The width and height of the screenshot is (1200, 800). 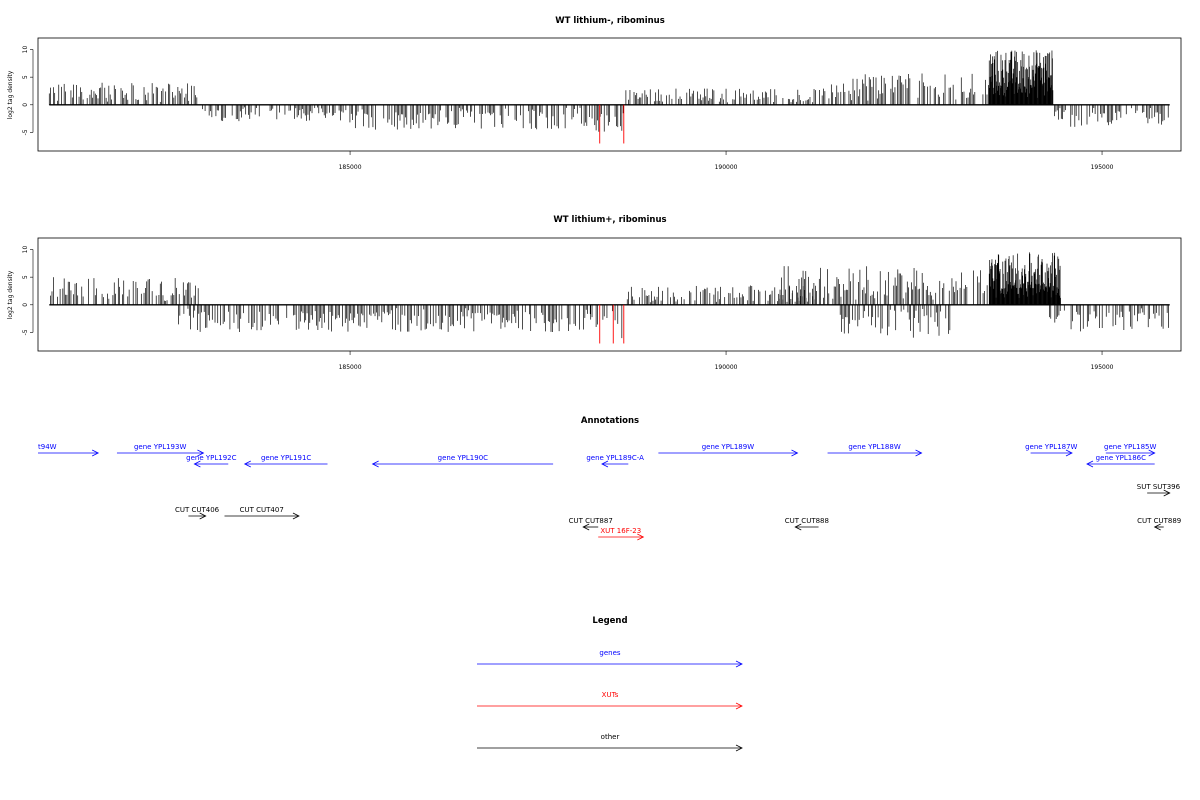 I want to click on feature-label: gene YPL190C, so click(x=463, y=458).